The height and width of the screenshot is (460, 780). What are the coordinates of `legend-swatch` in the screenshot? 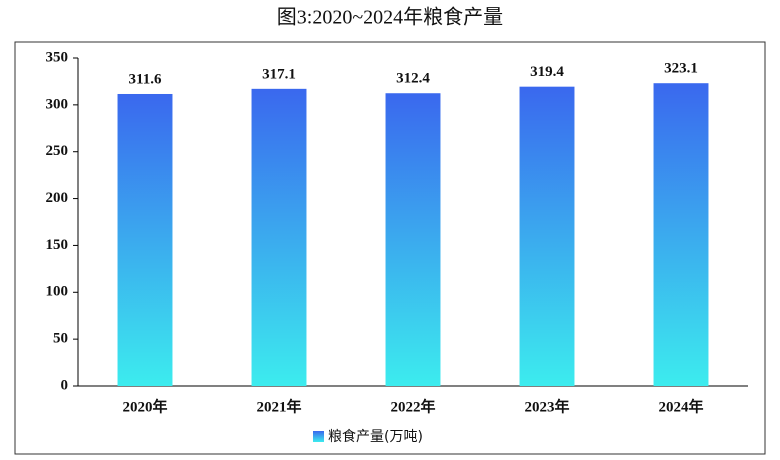 It's located at (318, 436).